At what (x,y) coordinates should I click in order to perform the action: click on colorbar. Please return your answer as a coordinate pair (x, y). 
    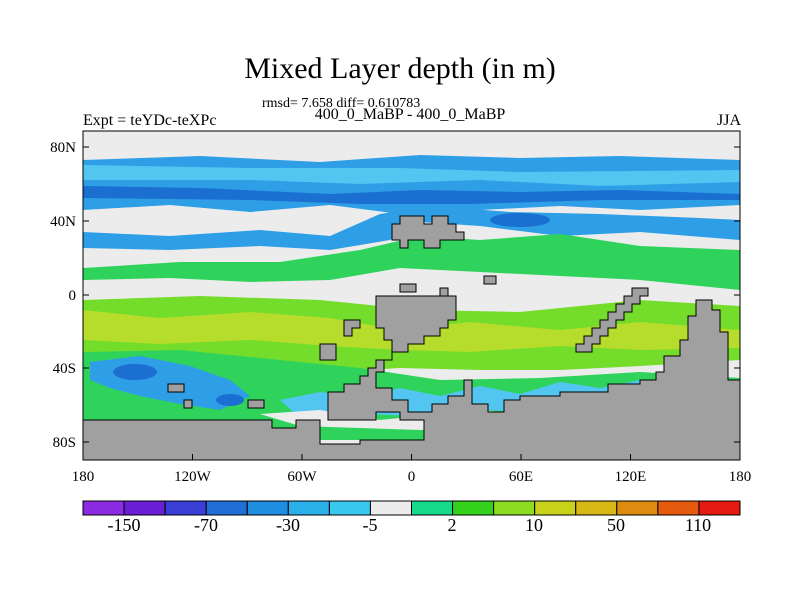
    Looking at the image, I should click on (411, 508).